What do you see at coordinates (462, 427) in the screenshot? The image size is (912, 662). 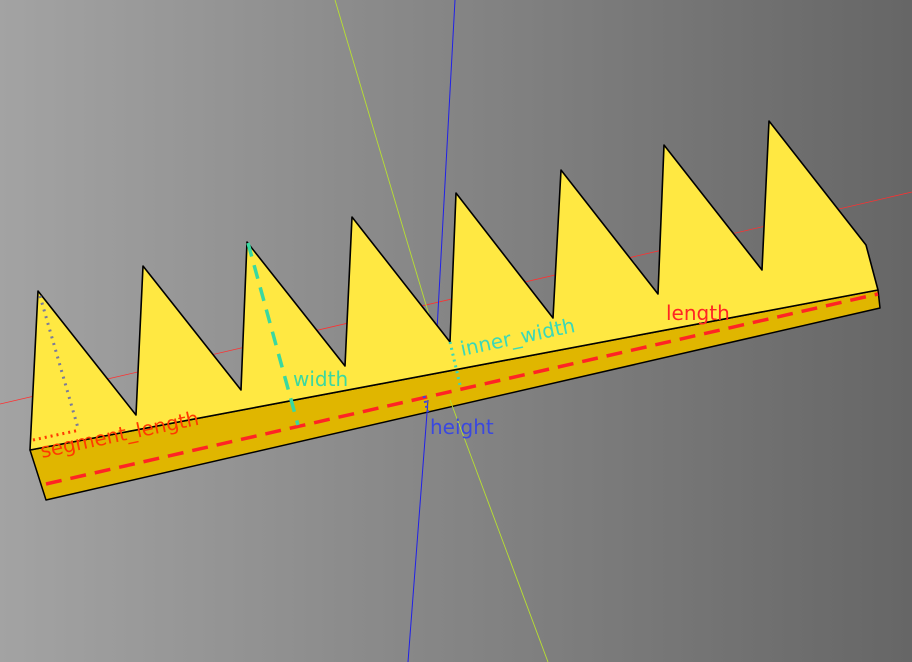 I see `height-label: height` at bounding box center [462, 427].